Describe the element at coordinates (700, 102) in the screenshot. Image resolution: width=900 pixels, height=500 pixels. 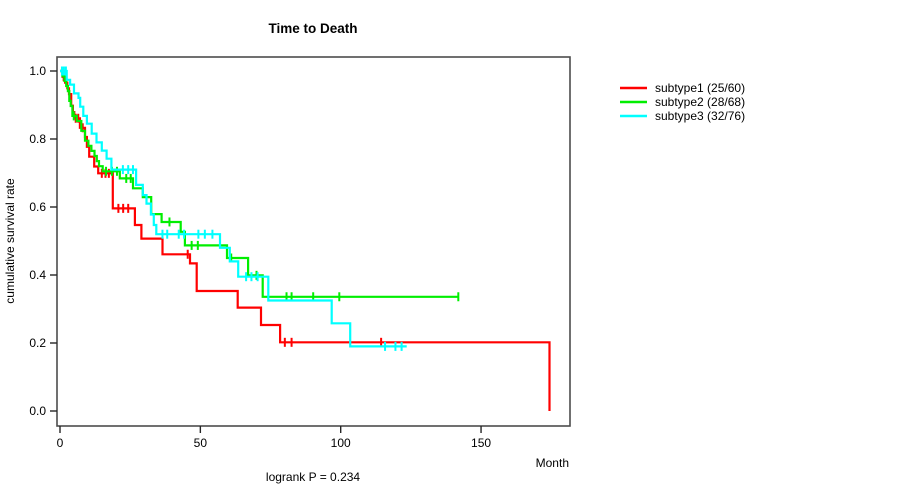
I see `legend-label: subtype2 (28/68)` at that location.